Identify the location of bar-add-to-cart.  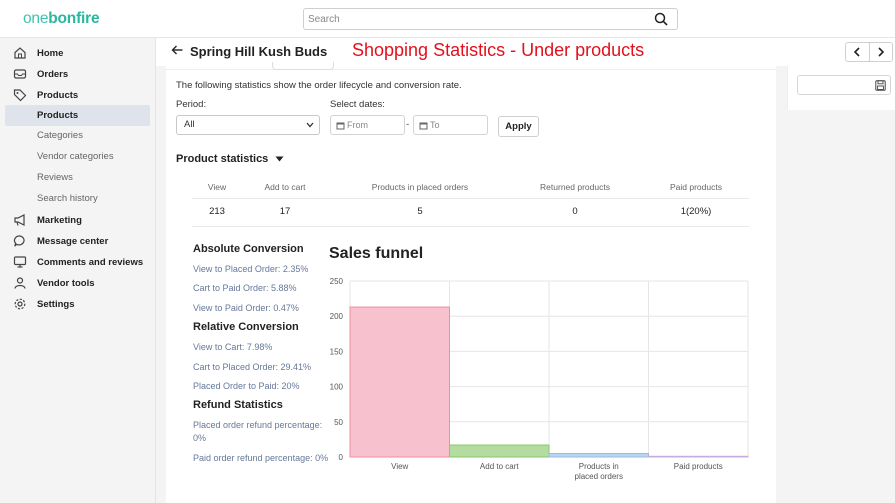
(499, 451).